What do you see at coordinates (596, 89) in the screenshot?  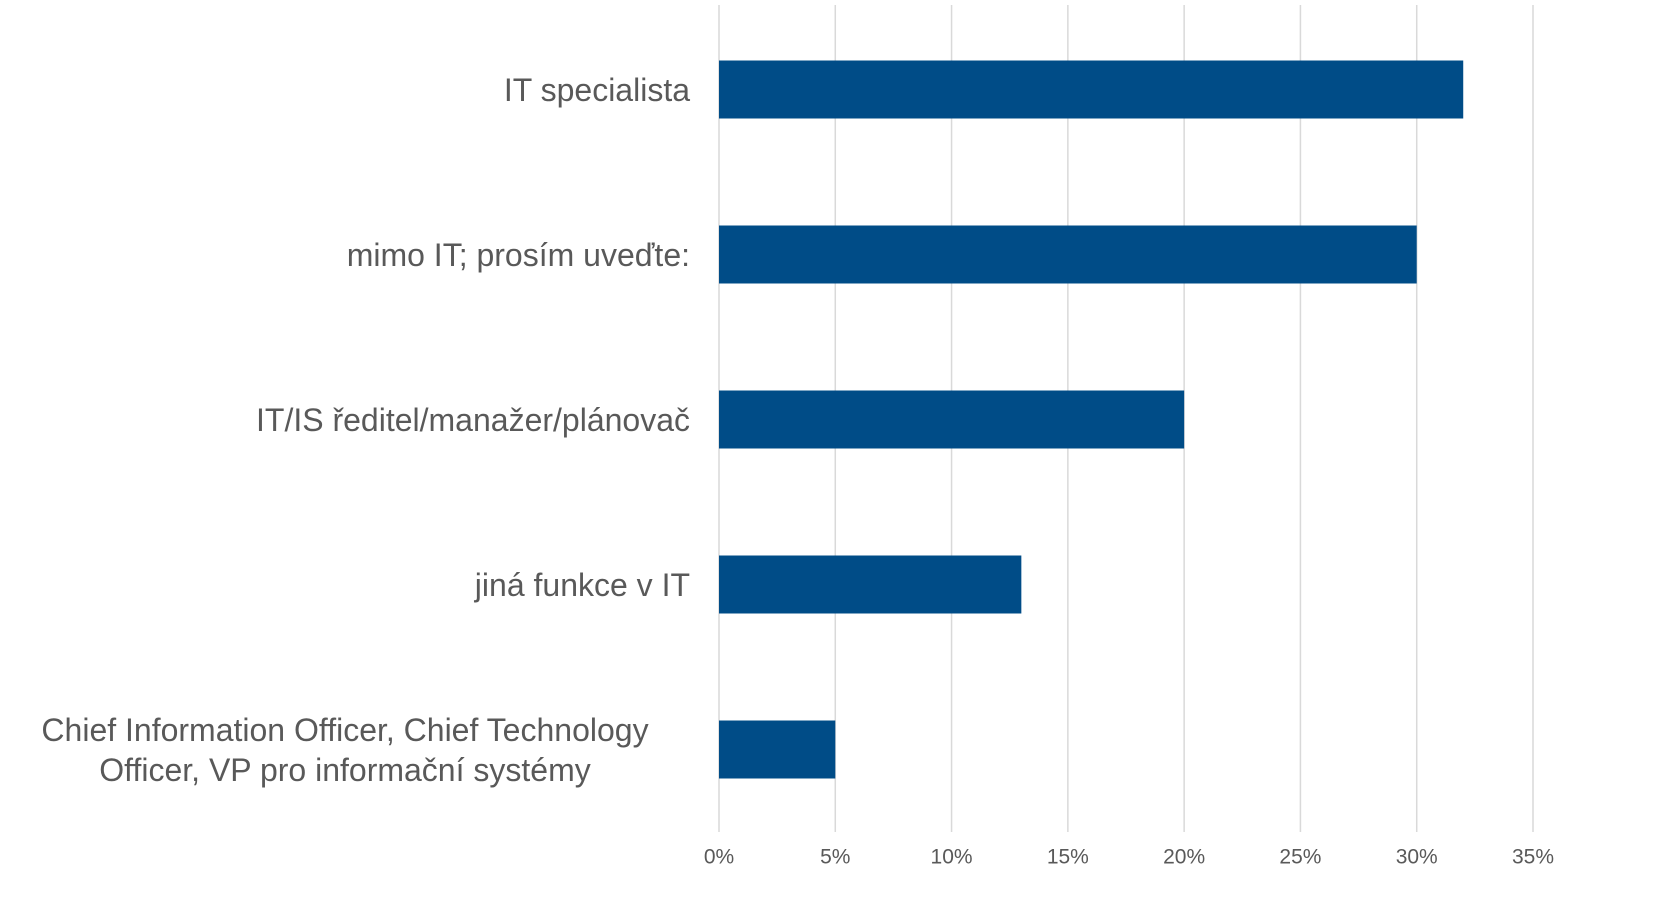 I see `y-tick-label: IT specialista` at bounding box center [596, 89].